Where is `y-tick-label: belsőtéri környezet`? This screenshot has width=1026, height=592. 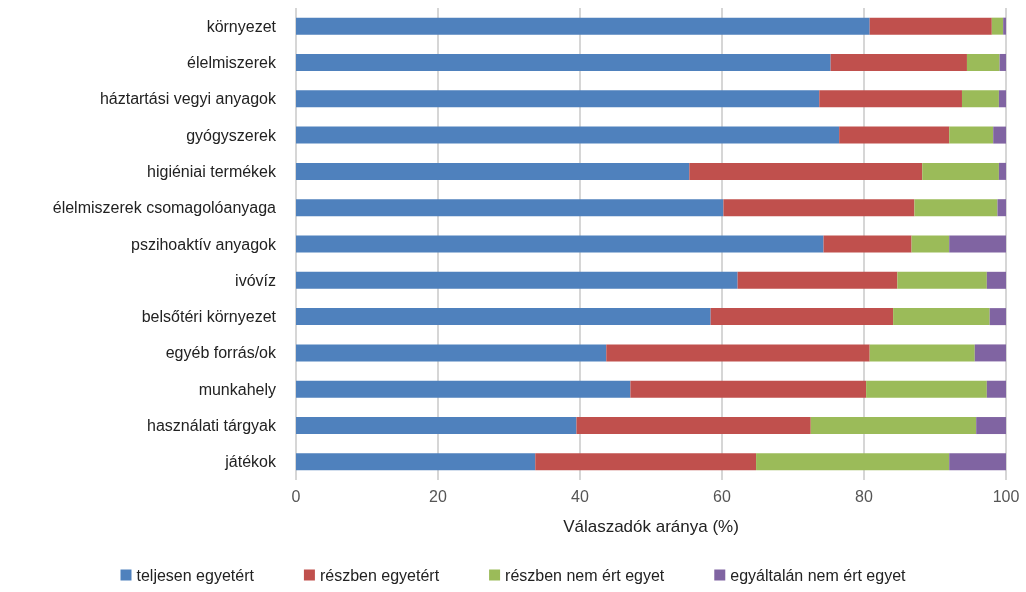
y-tick-label: belsőtéri környezet is located at coordinates (209, 317).